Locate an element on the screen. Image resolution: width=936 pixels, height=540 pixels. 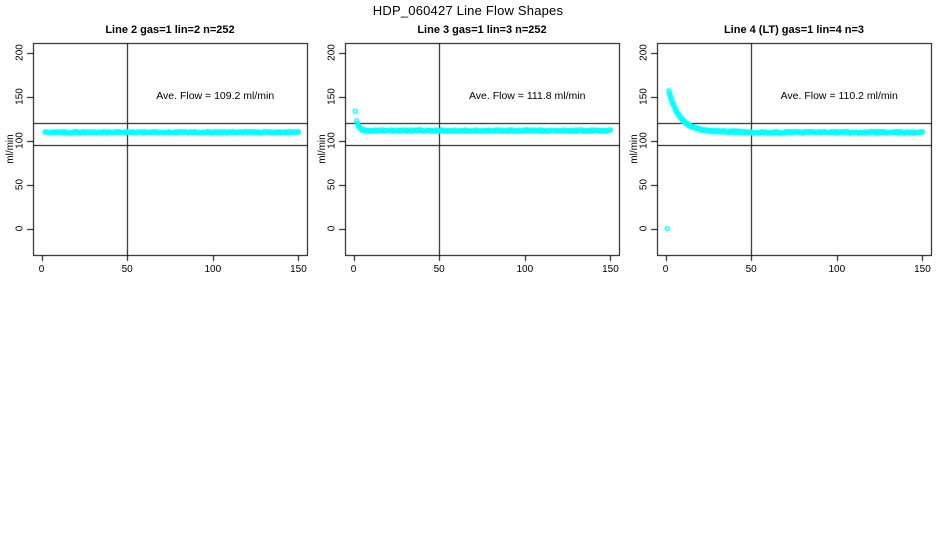
plot-2-ave-flow-annotation: Ave. Flow = 111.8 ml/min is located at coordinates (527, 96).